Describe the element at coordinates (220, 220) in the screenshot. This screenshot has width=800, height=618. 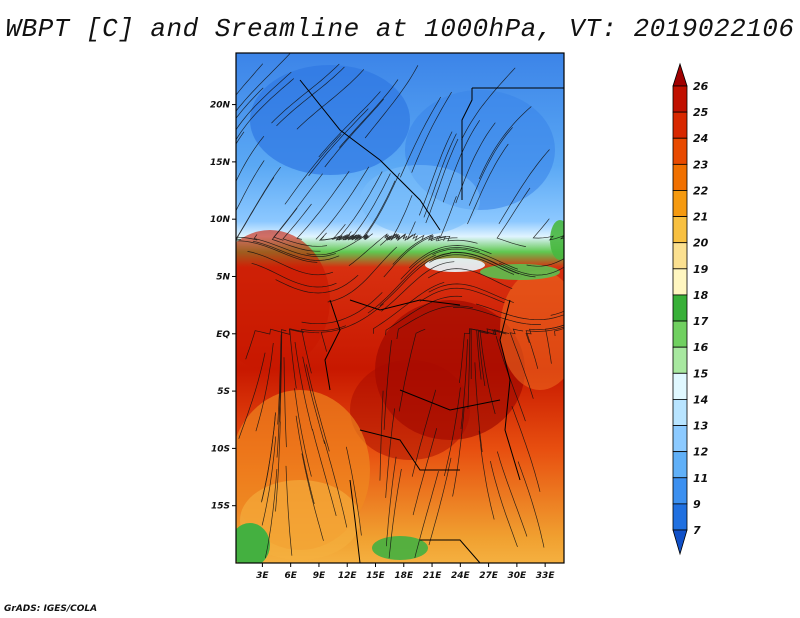
I see `lat-tick-label: 10N` at that location.